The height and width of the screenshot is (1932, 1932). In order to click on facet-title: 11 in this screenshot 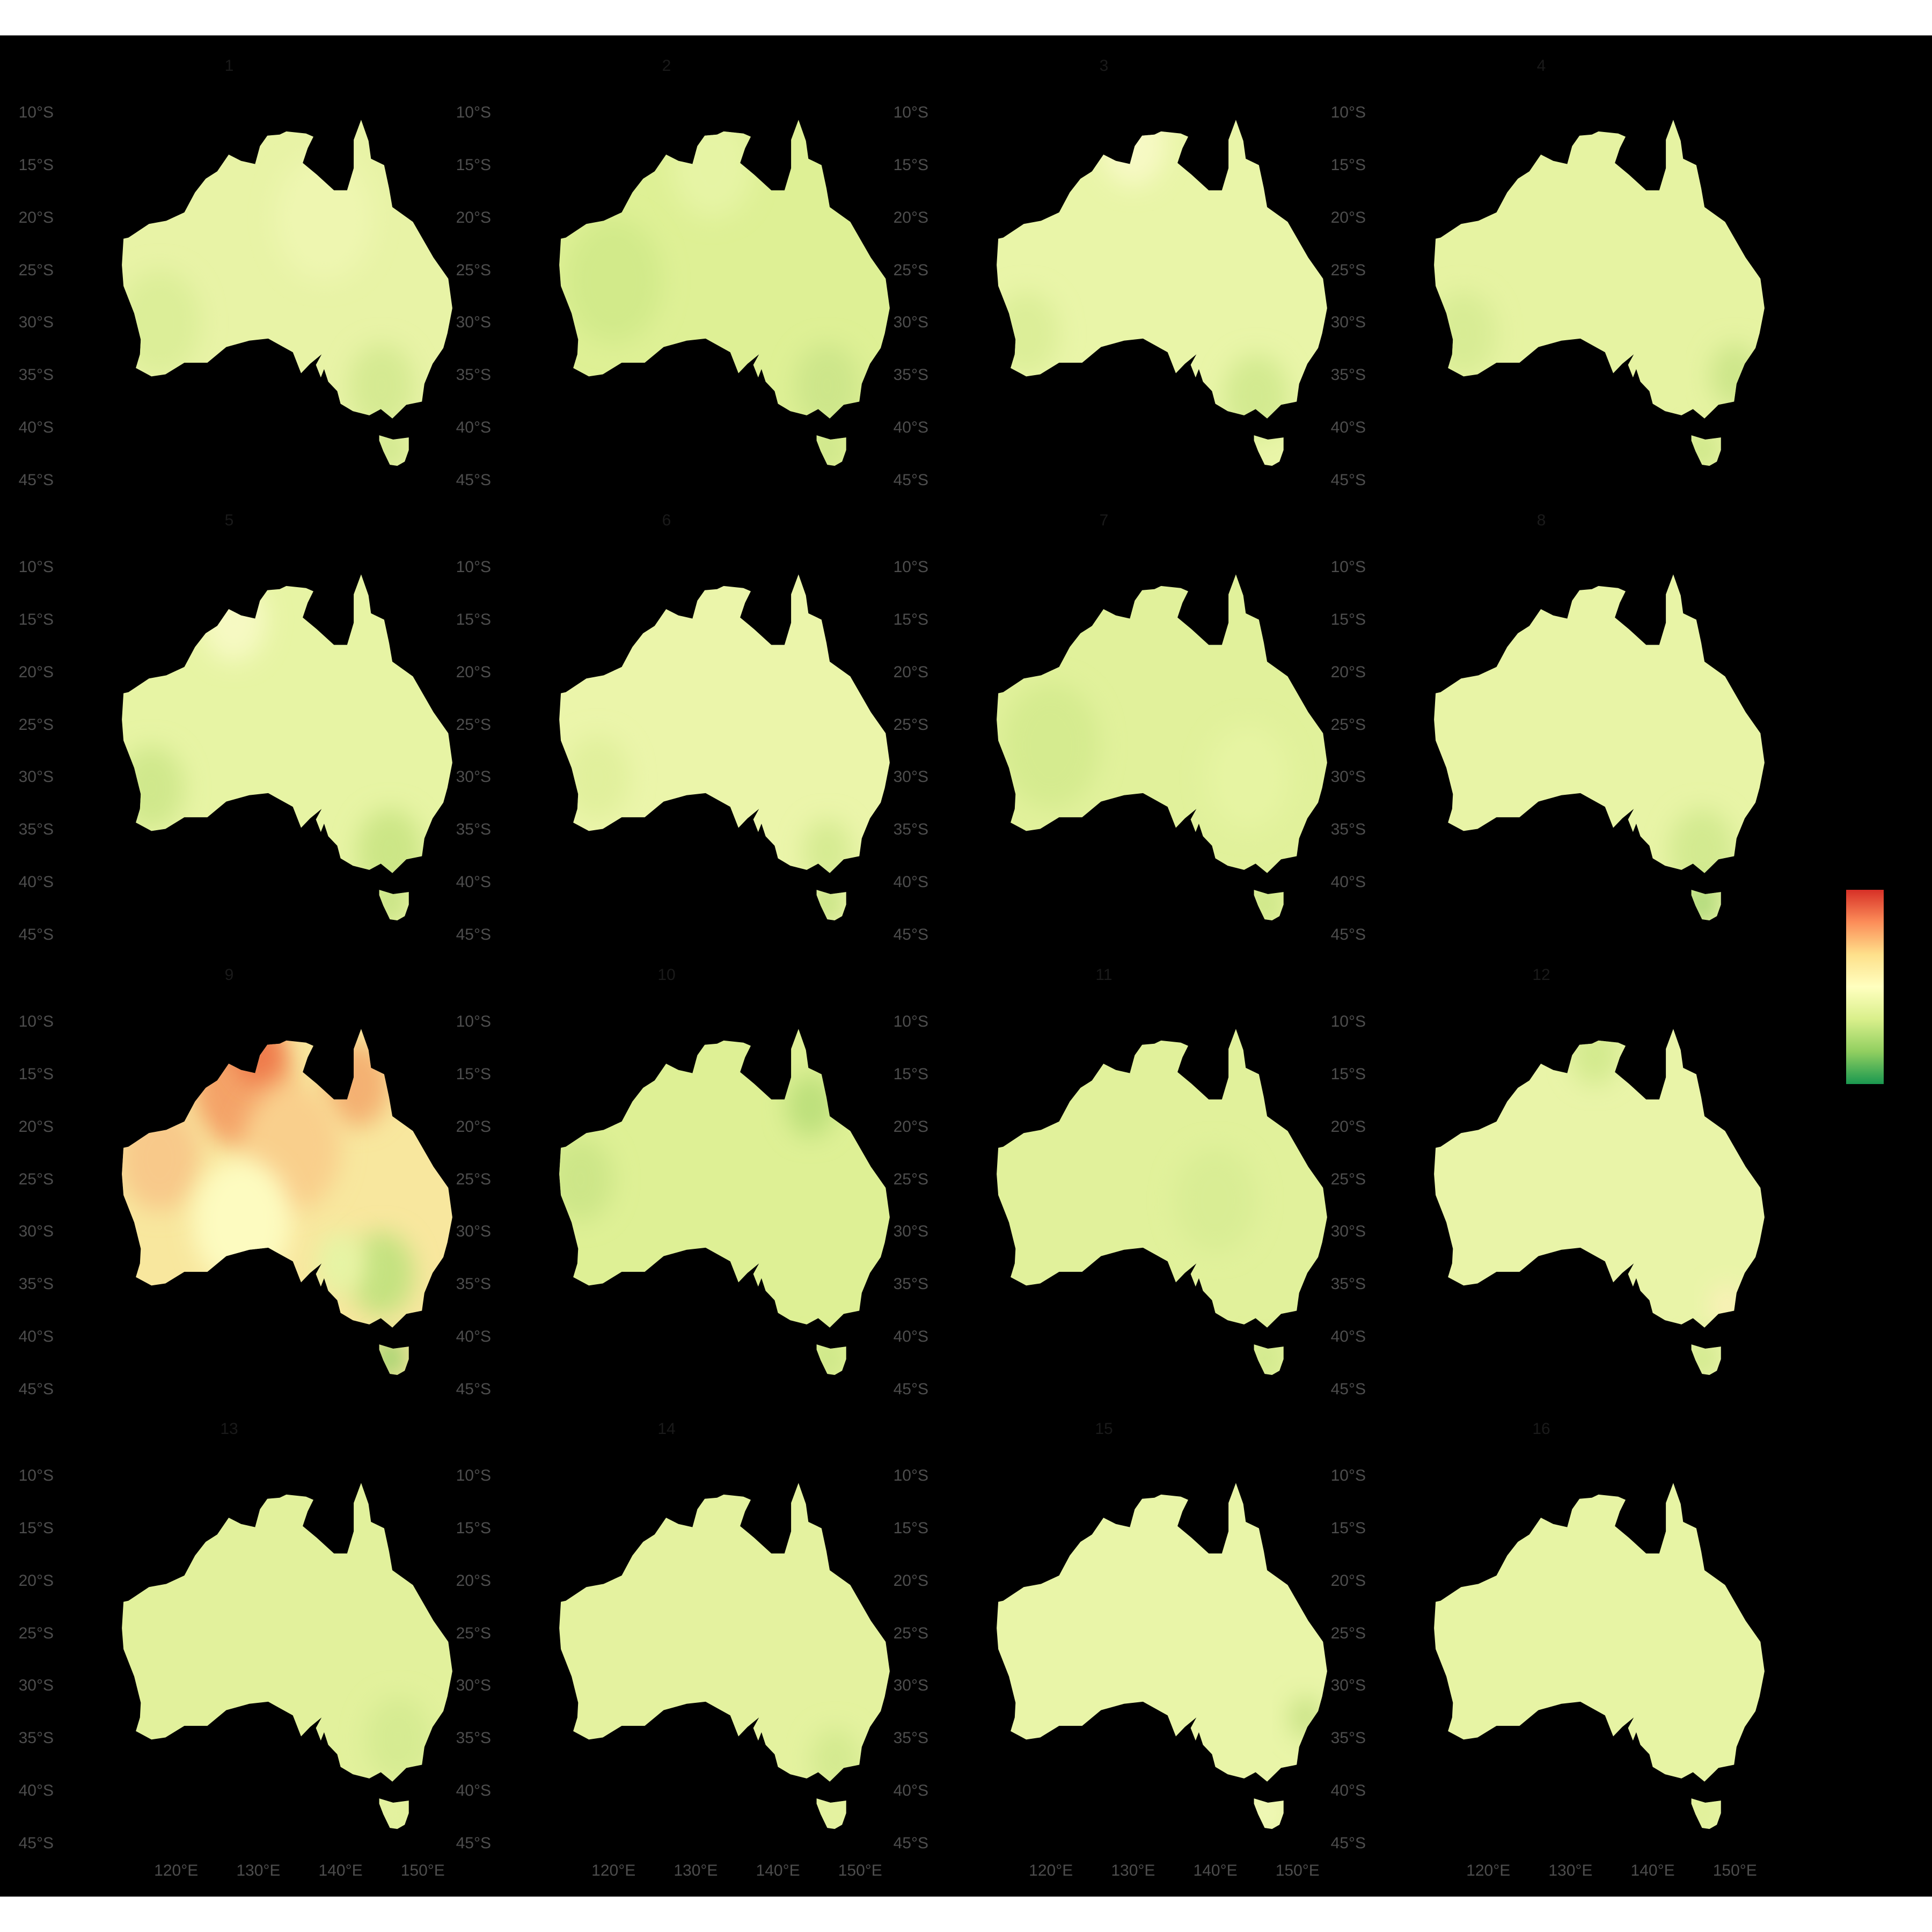, I will do `click(1104, 975)`.